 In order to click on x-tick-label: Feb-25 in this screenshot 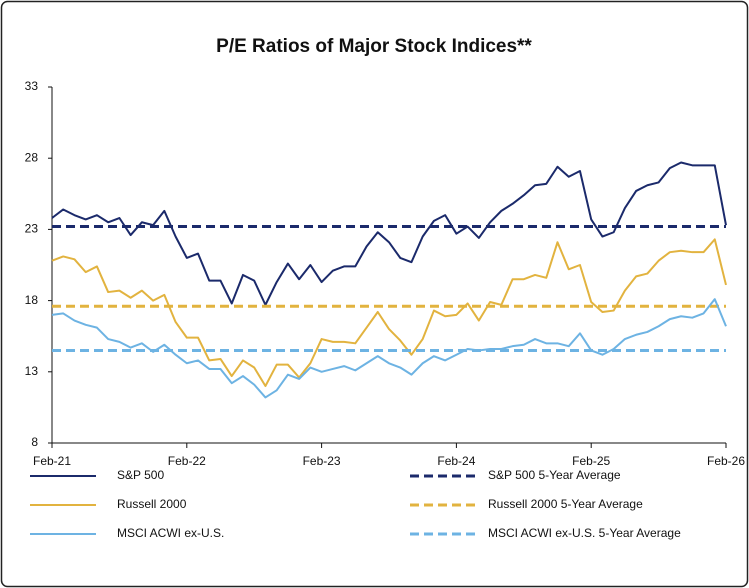, I will do `click(591, 461)`.